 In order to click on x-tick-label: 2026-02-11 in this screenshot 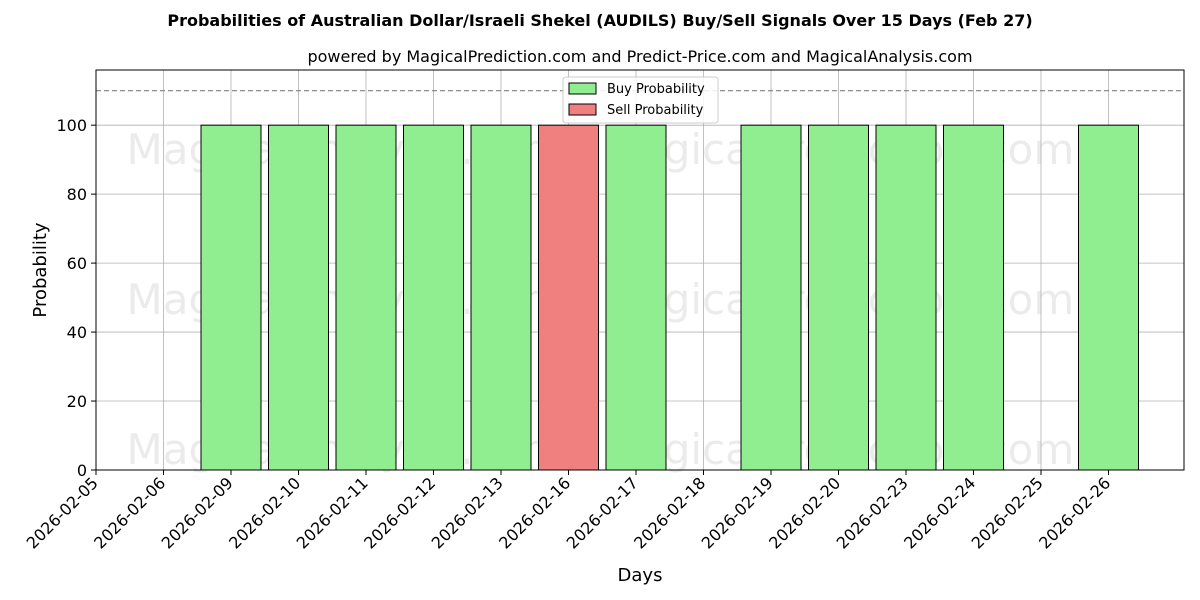, I will do `click(332, 512)`.